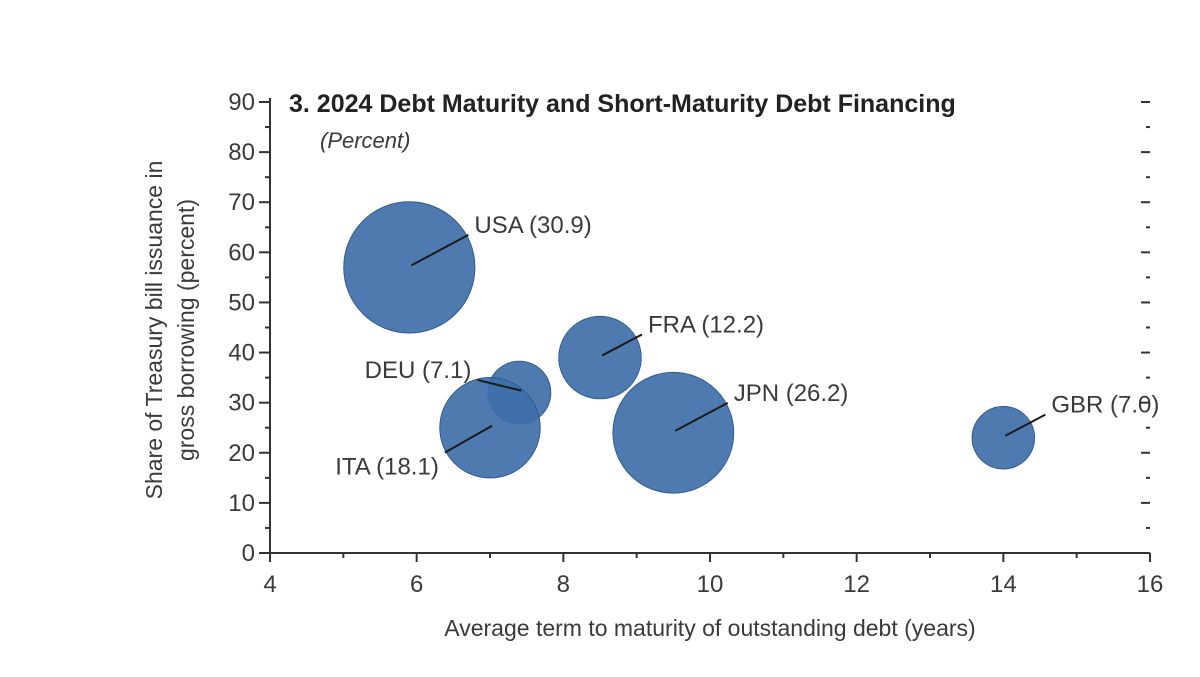 This screenshot has width=1200, height=677. Describe the element at coordinates (241, 252) in the screenshot. I see `y-tick-label: 60` at that location.